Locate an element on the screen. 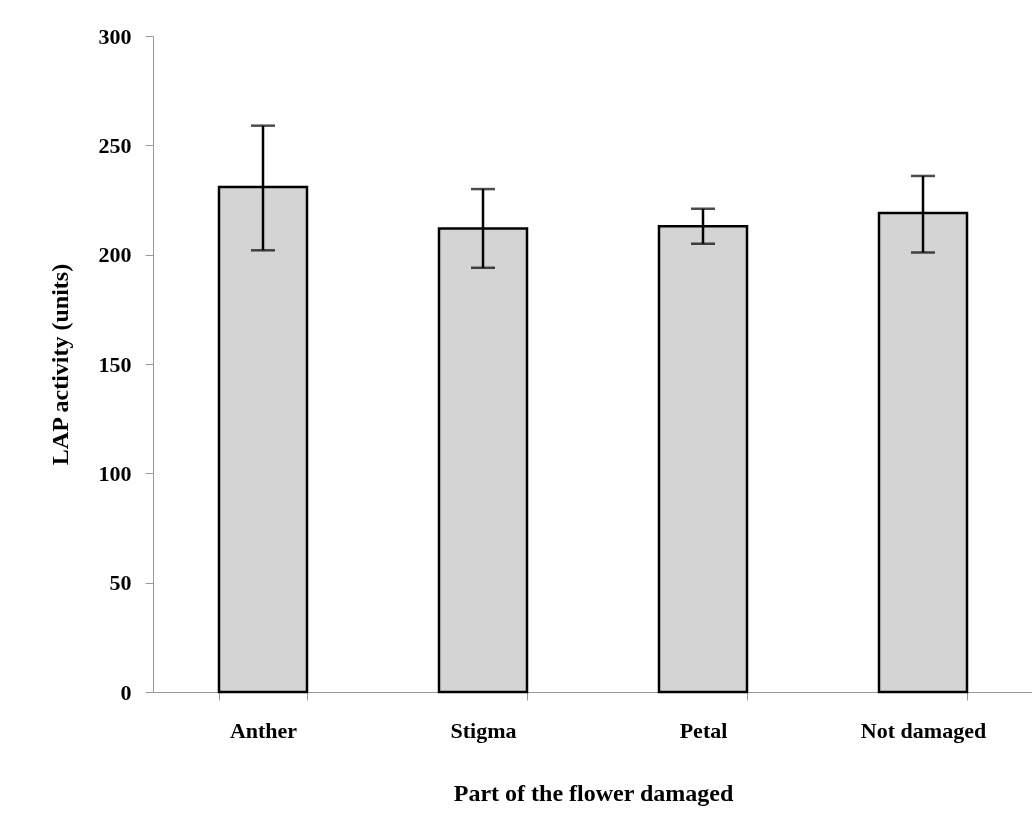  y-tick-label: 250 is located at coordinates (115, 145).